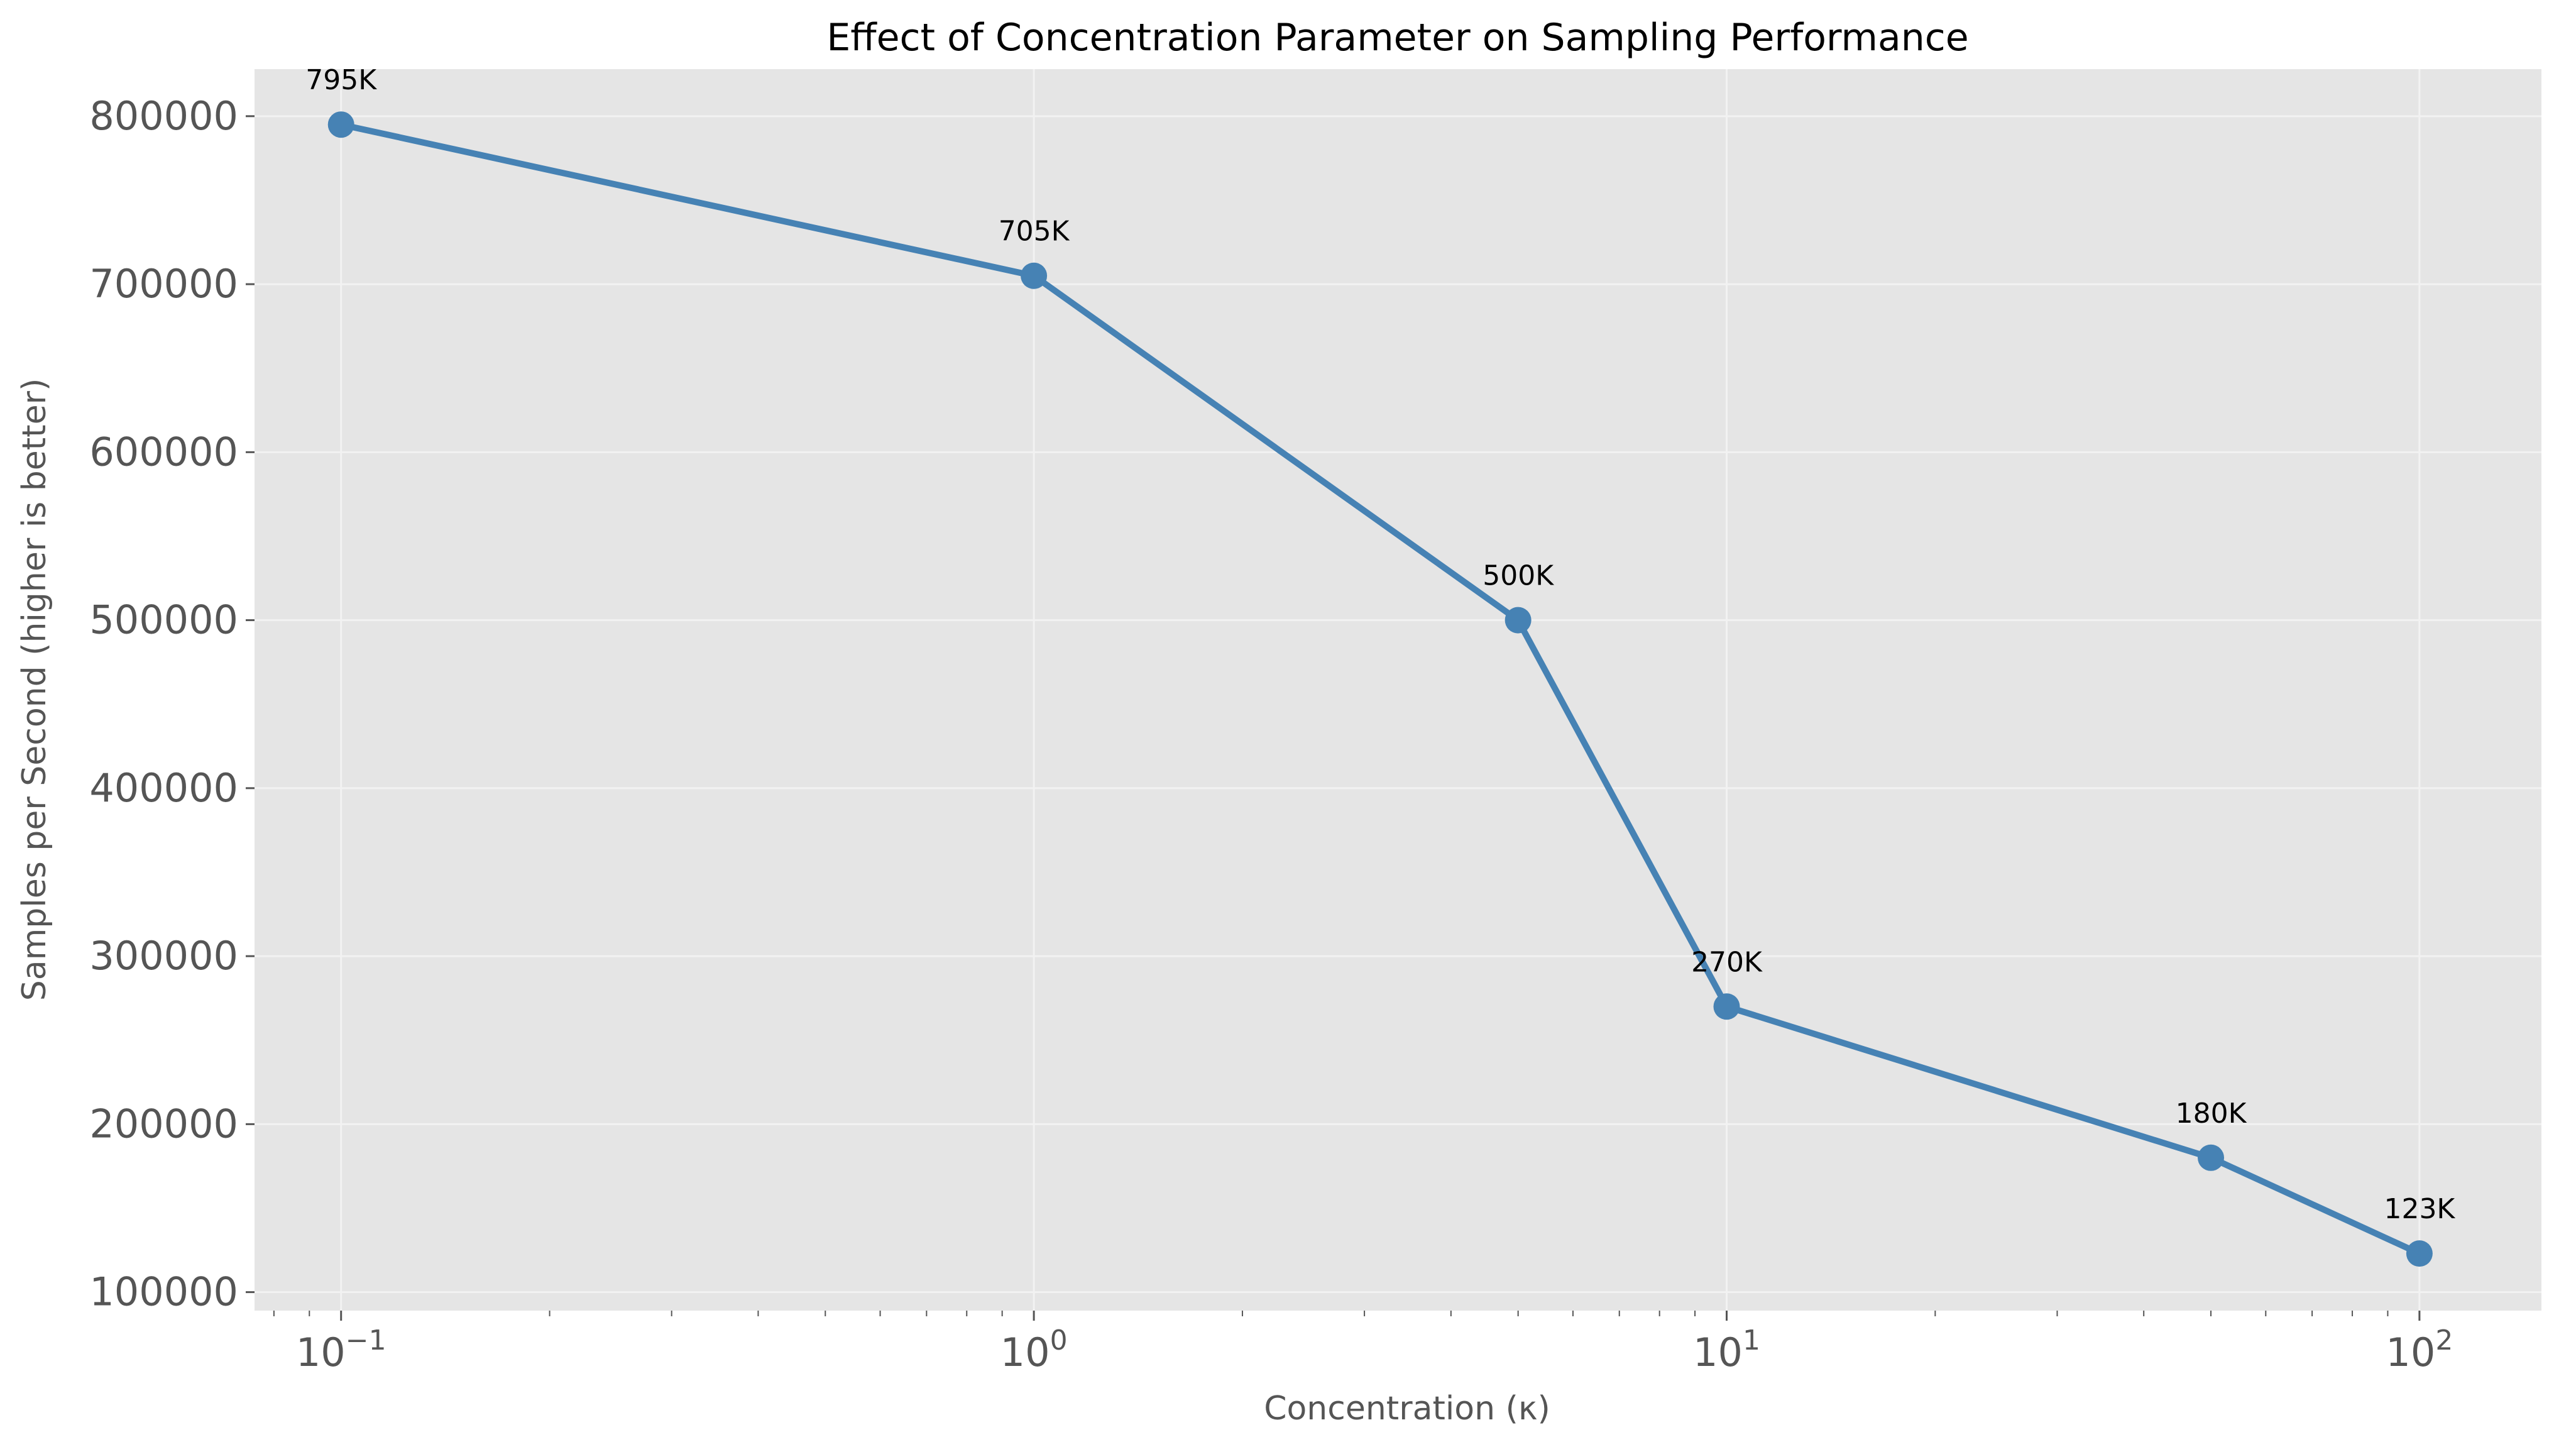  What do you see at coordinates (2211, 1114) in the screenshot?
I see `data-label: 180K` at bounding box center [2211, 1114].